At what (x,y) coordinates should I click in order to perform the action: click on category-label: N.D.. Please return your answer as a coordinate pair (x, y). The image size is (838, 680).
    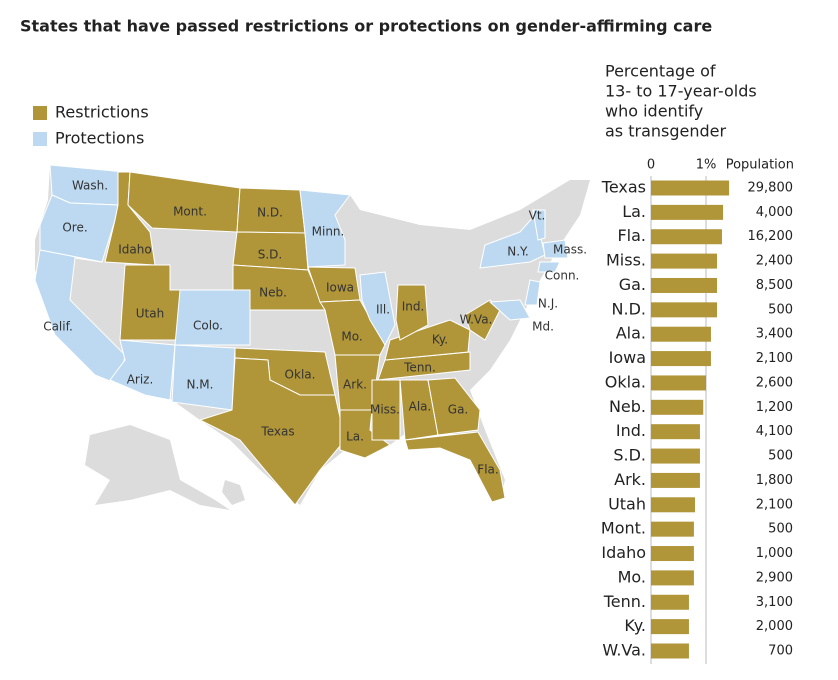
    Looking at the image, I should click on (629, 308).